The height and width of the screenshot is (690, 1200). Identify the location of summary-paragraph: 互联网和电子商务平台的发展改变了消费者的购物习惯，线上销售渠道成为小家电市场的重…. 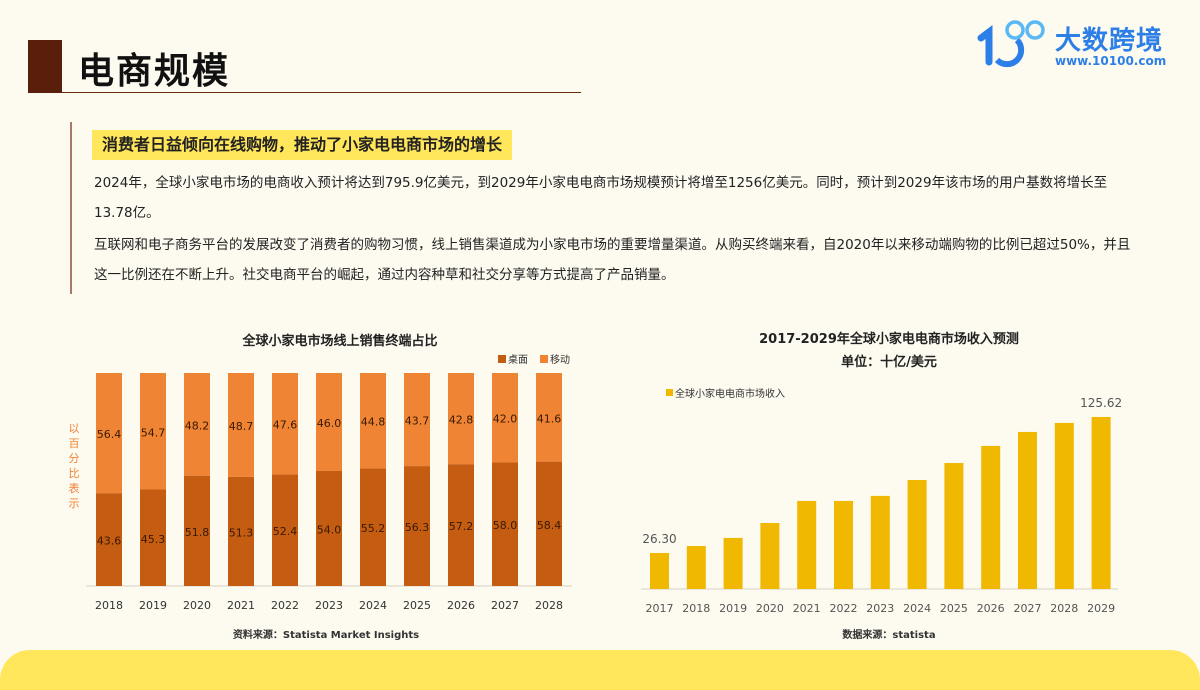
(612, 260).